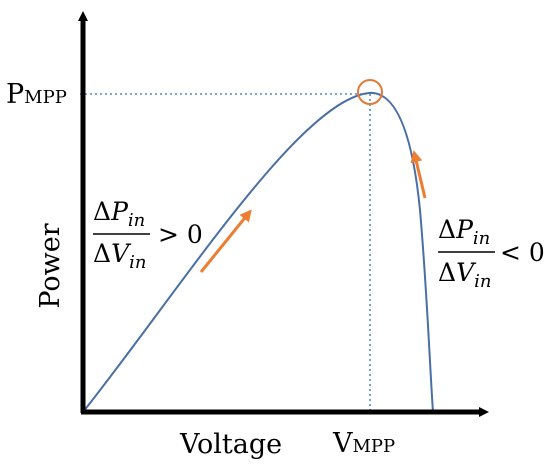 This screenshot has width=550, height=468. What do you see at coordinates (50, 265) in the screenshot?
I see `y-axis-title: Power` at bounding box center [50, 265].